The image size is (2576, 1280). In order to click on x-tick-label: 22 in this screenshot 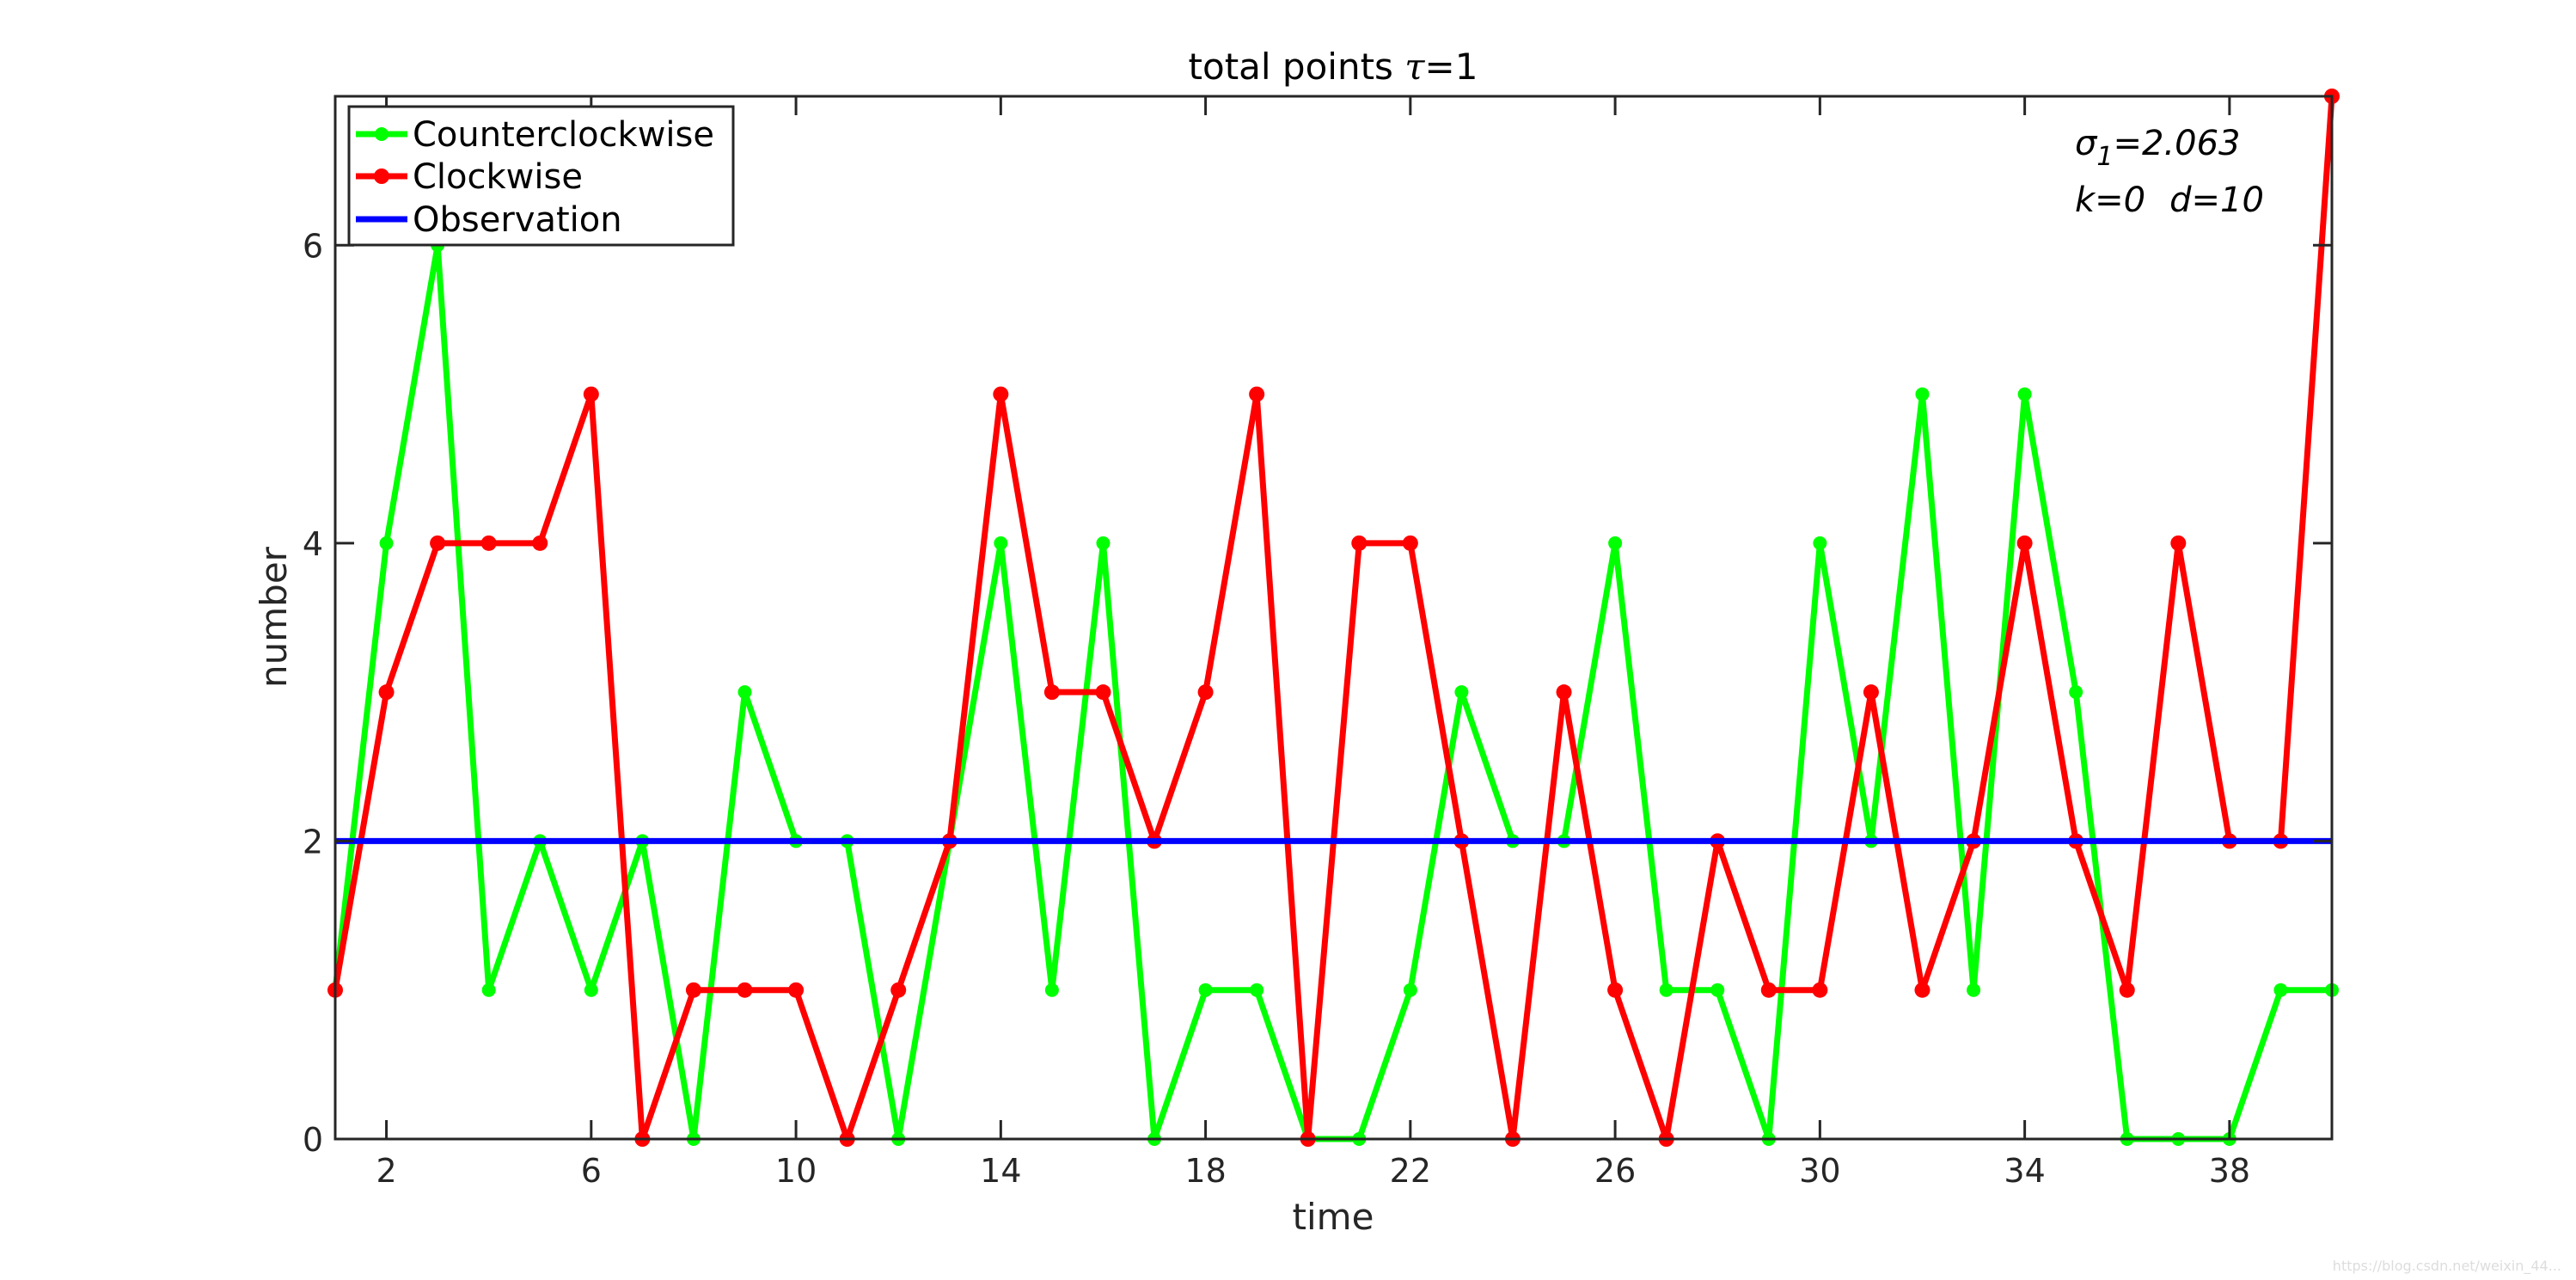, I will do `click(1410, 1171)`.